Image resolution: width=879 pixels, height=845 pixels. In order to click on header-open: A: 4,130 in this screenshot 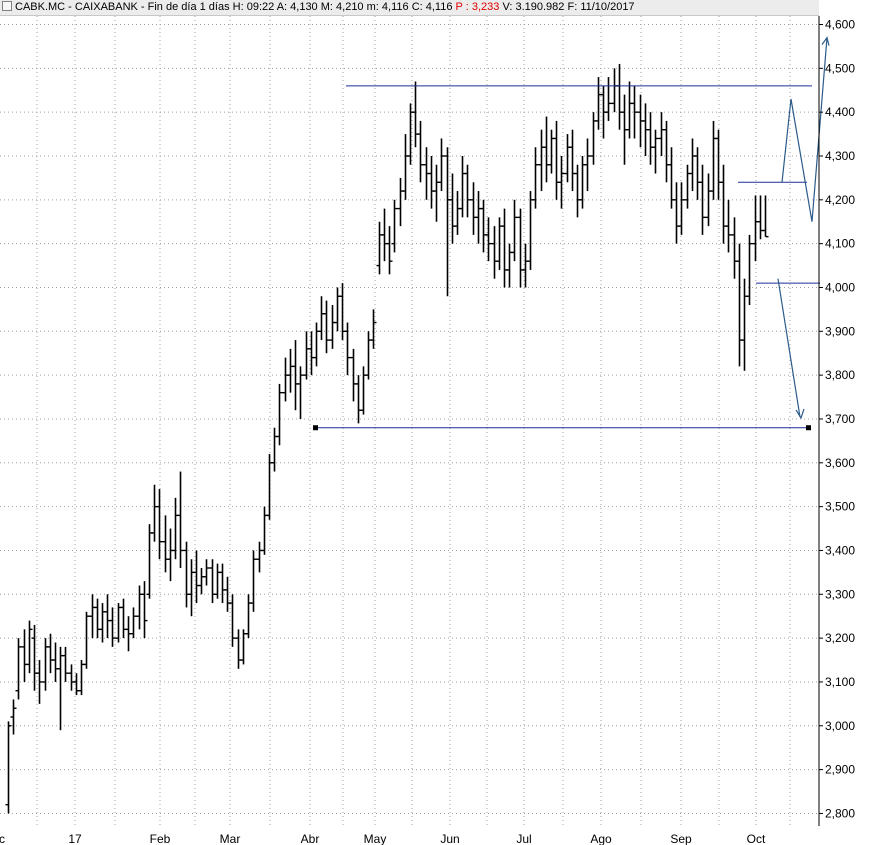, I will do `click(297, 7)`.